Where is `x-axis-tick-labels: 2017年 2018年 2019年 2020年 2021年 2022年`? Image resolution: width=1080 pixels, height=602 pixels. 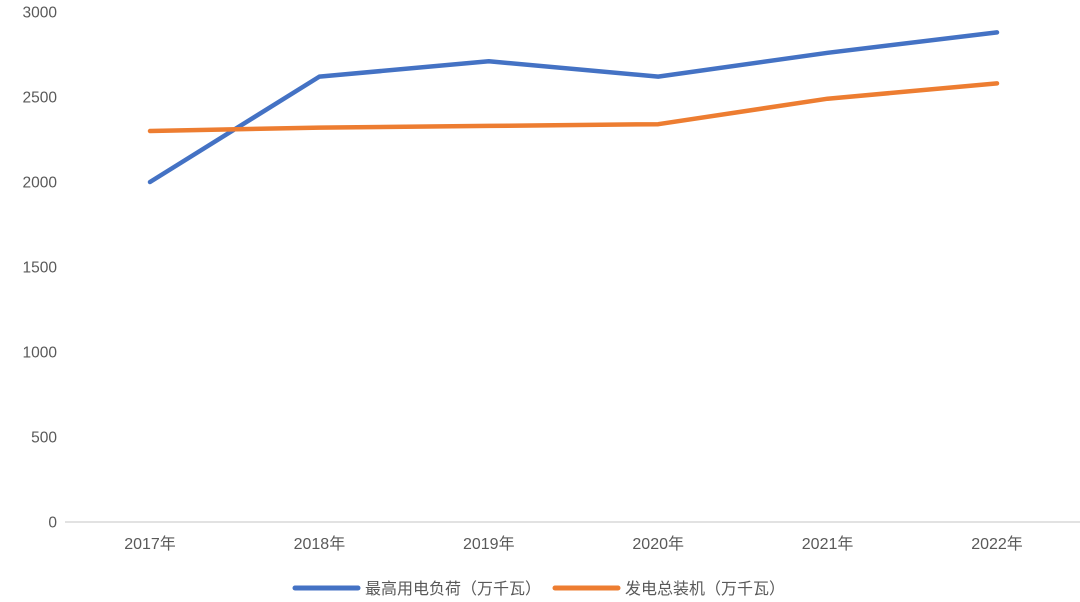
x-axis-tick-labels: 2017年 2018年 2019年 2020年 2021年 2022年 is located at coordinates (573, 544).